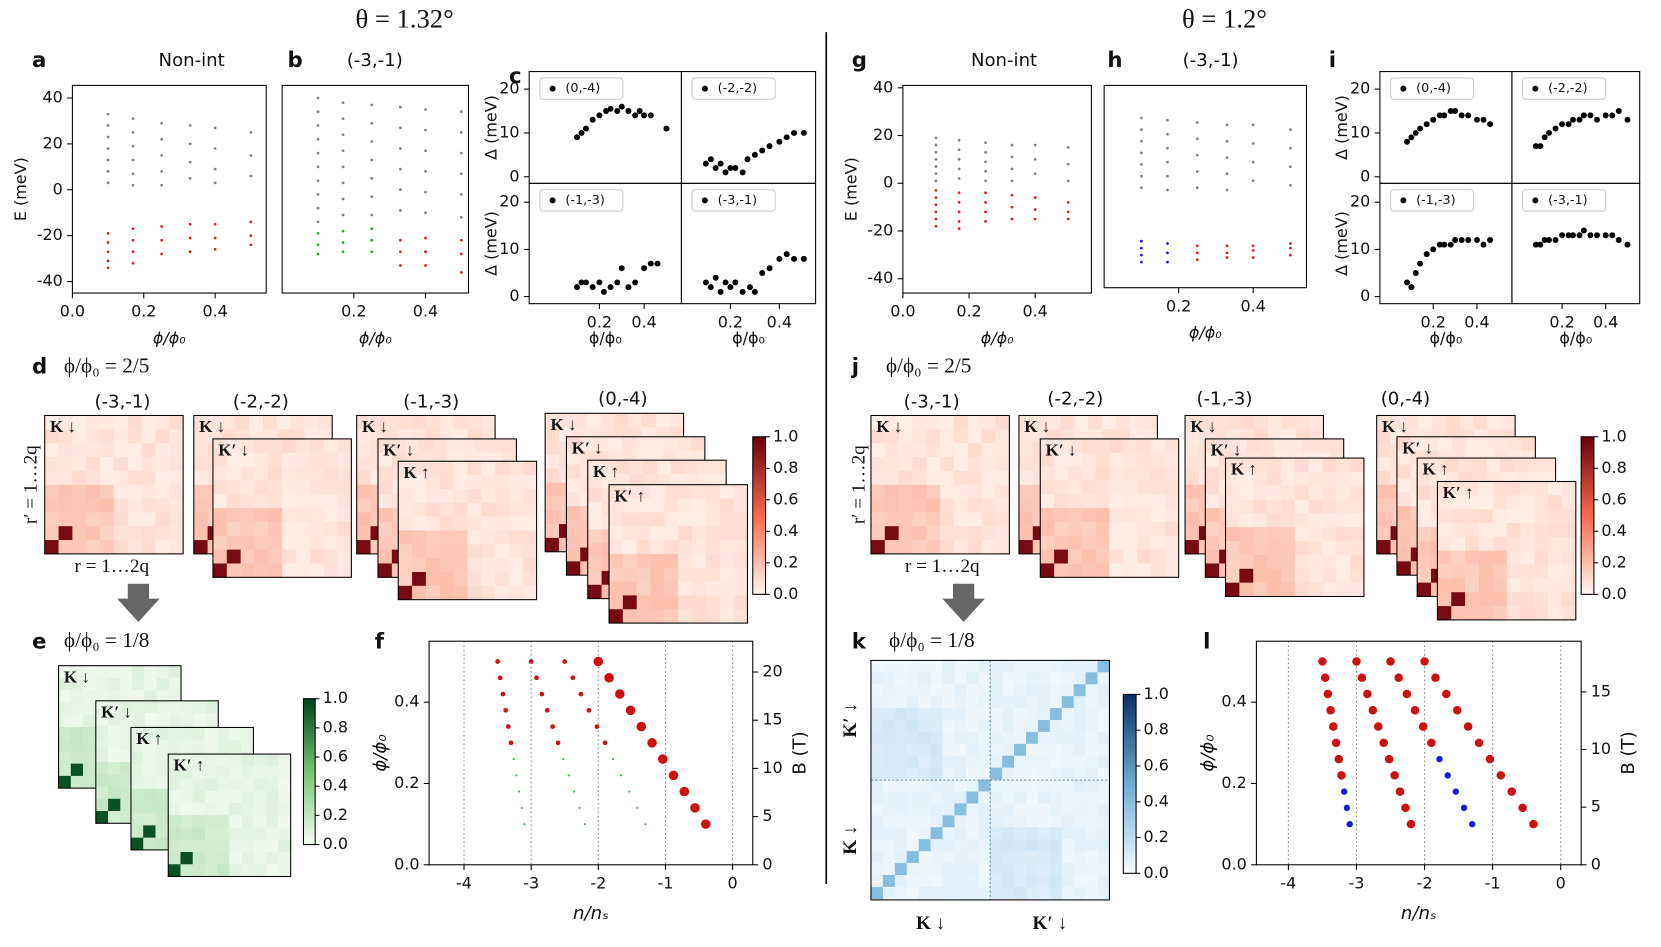  What do you see at coordinates (629, 495) in the screenshot?
I see `layer-label: K′ ↑` at bounding box center [629, 495].